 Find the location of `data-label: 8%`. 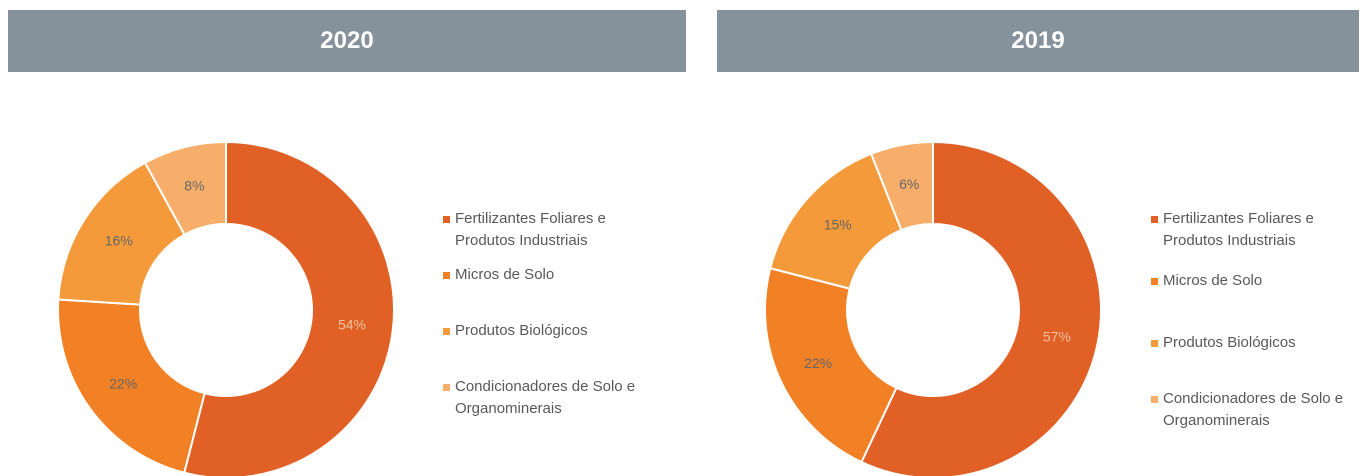

data-label: 8% is located at coordinates (194, 186).